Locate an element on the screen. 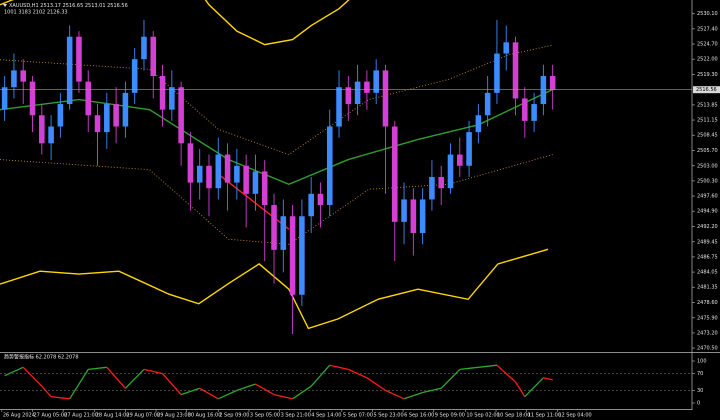 The image size is (720, 420). x-tick-label: 2 Sep 09:00 is located at coordinates (234, 416).